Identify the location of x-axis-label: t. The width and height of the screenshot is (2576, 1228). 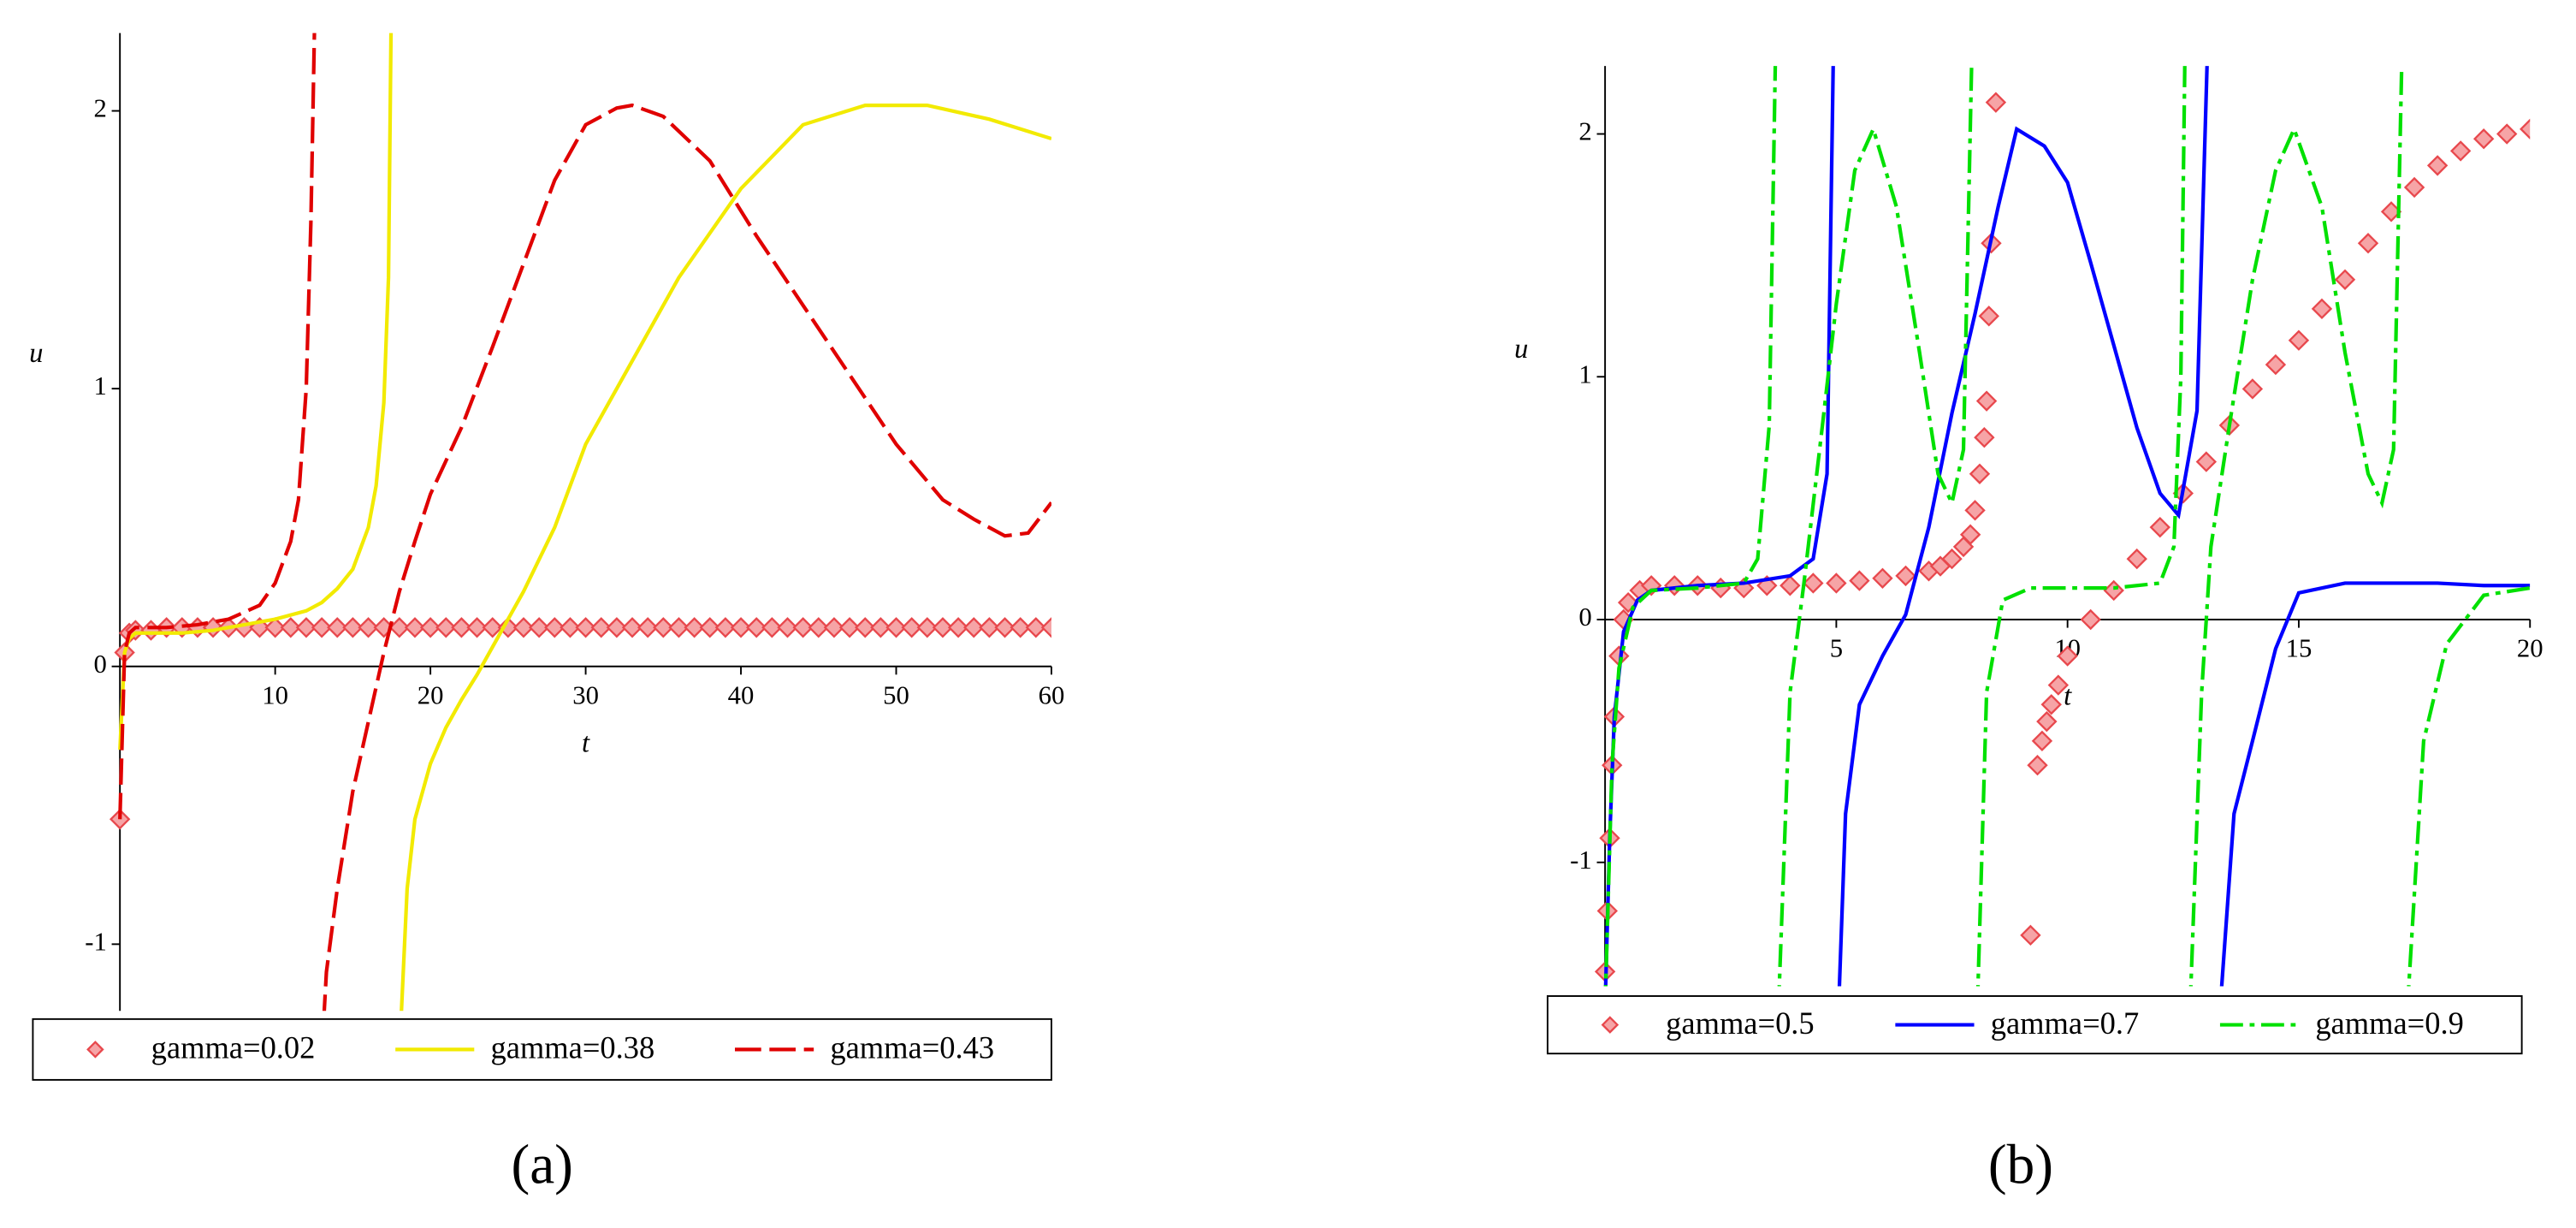
(2068, 696).